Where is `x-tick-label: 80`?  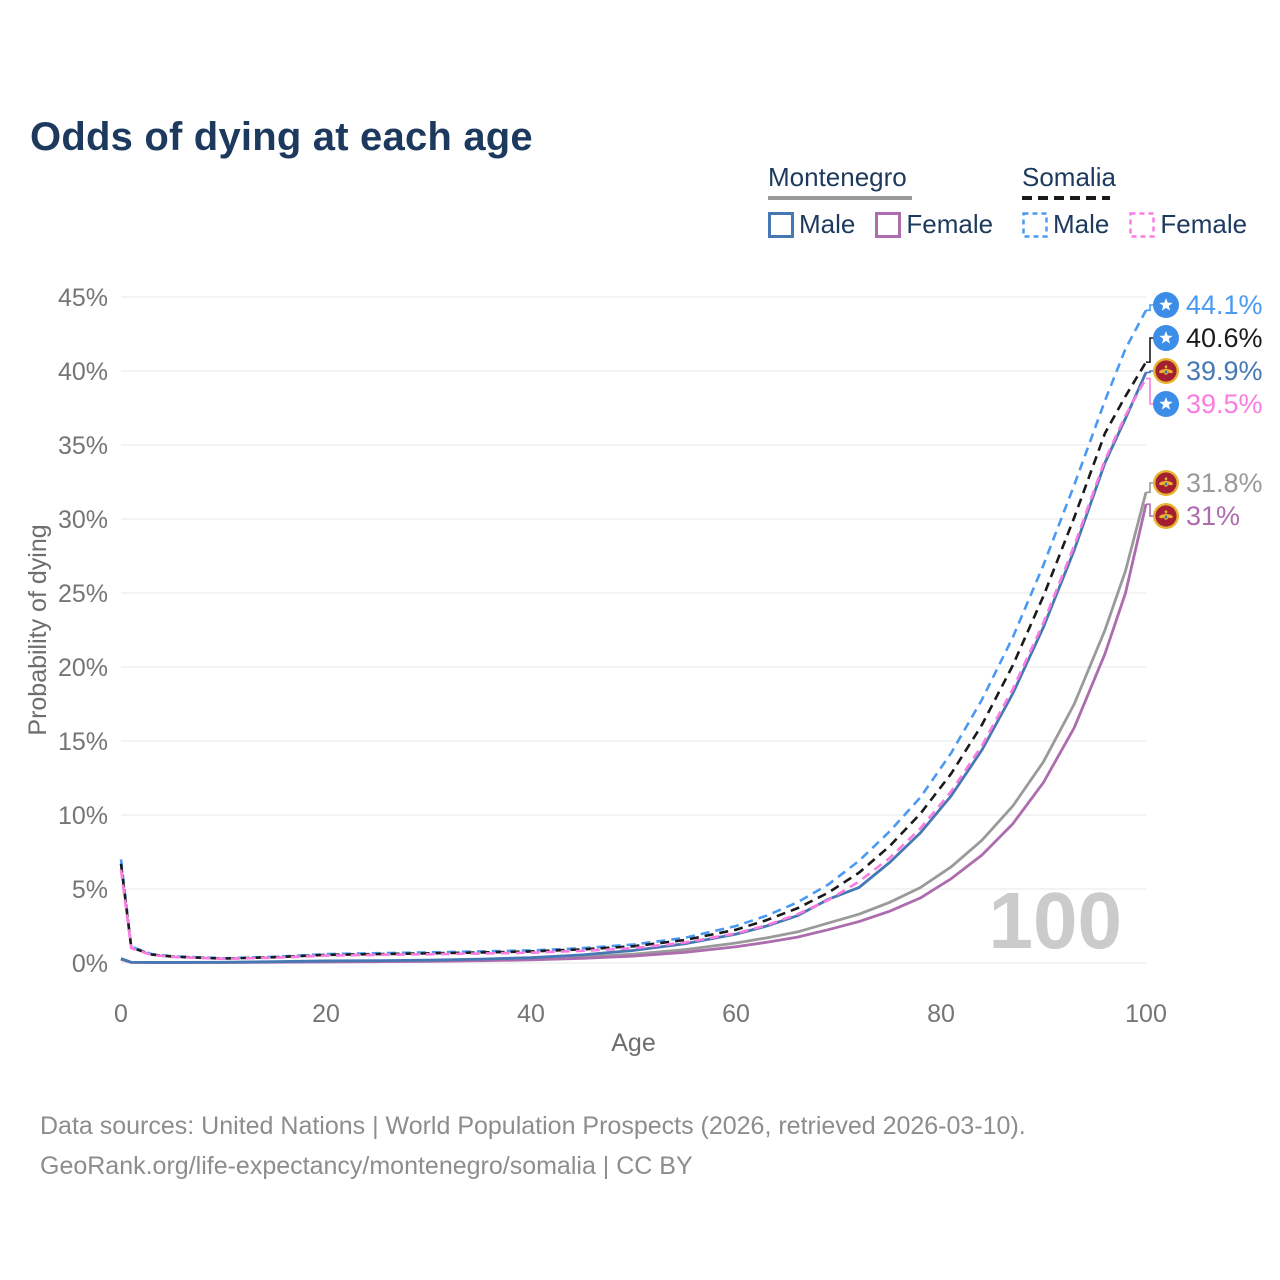
x-tick-label: 80 is located at coordinates (941, 1014).